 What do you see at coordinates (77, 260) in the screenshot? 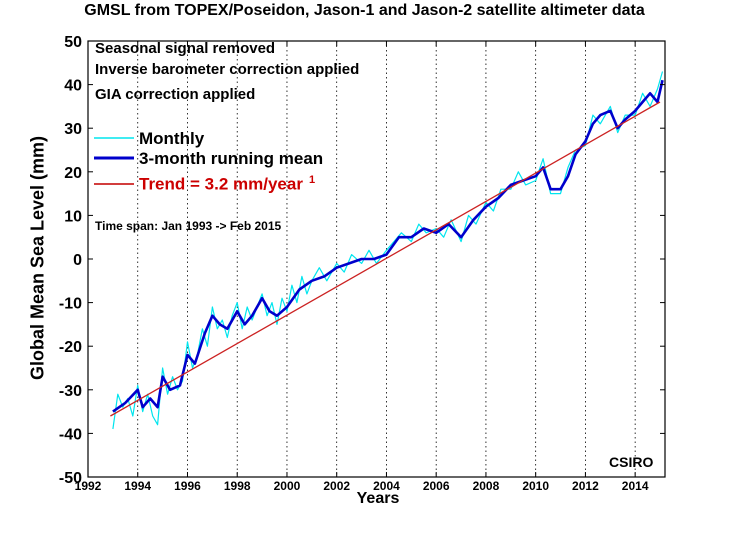
I see `y-tick-label: 0` at bounding box center [77, 260].